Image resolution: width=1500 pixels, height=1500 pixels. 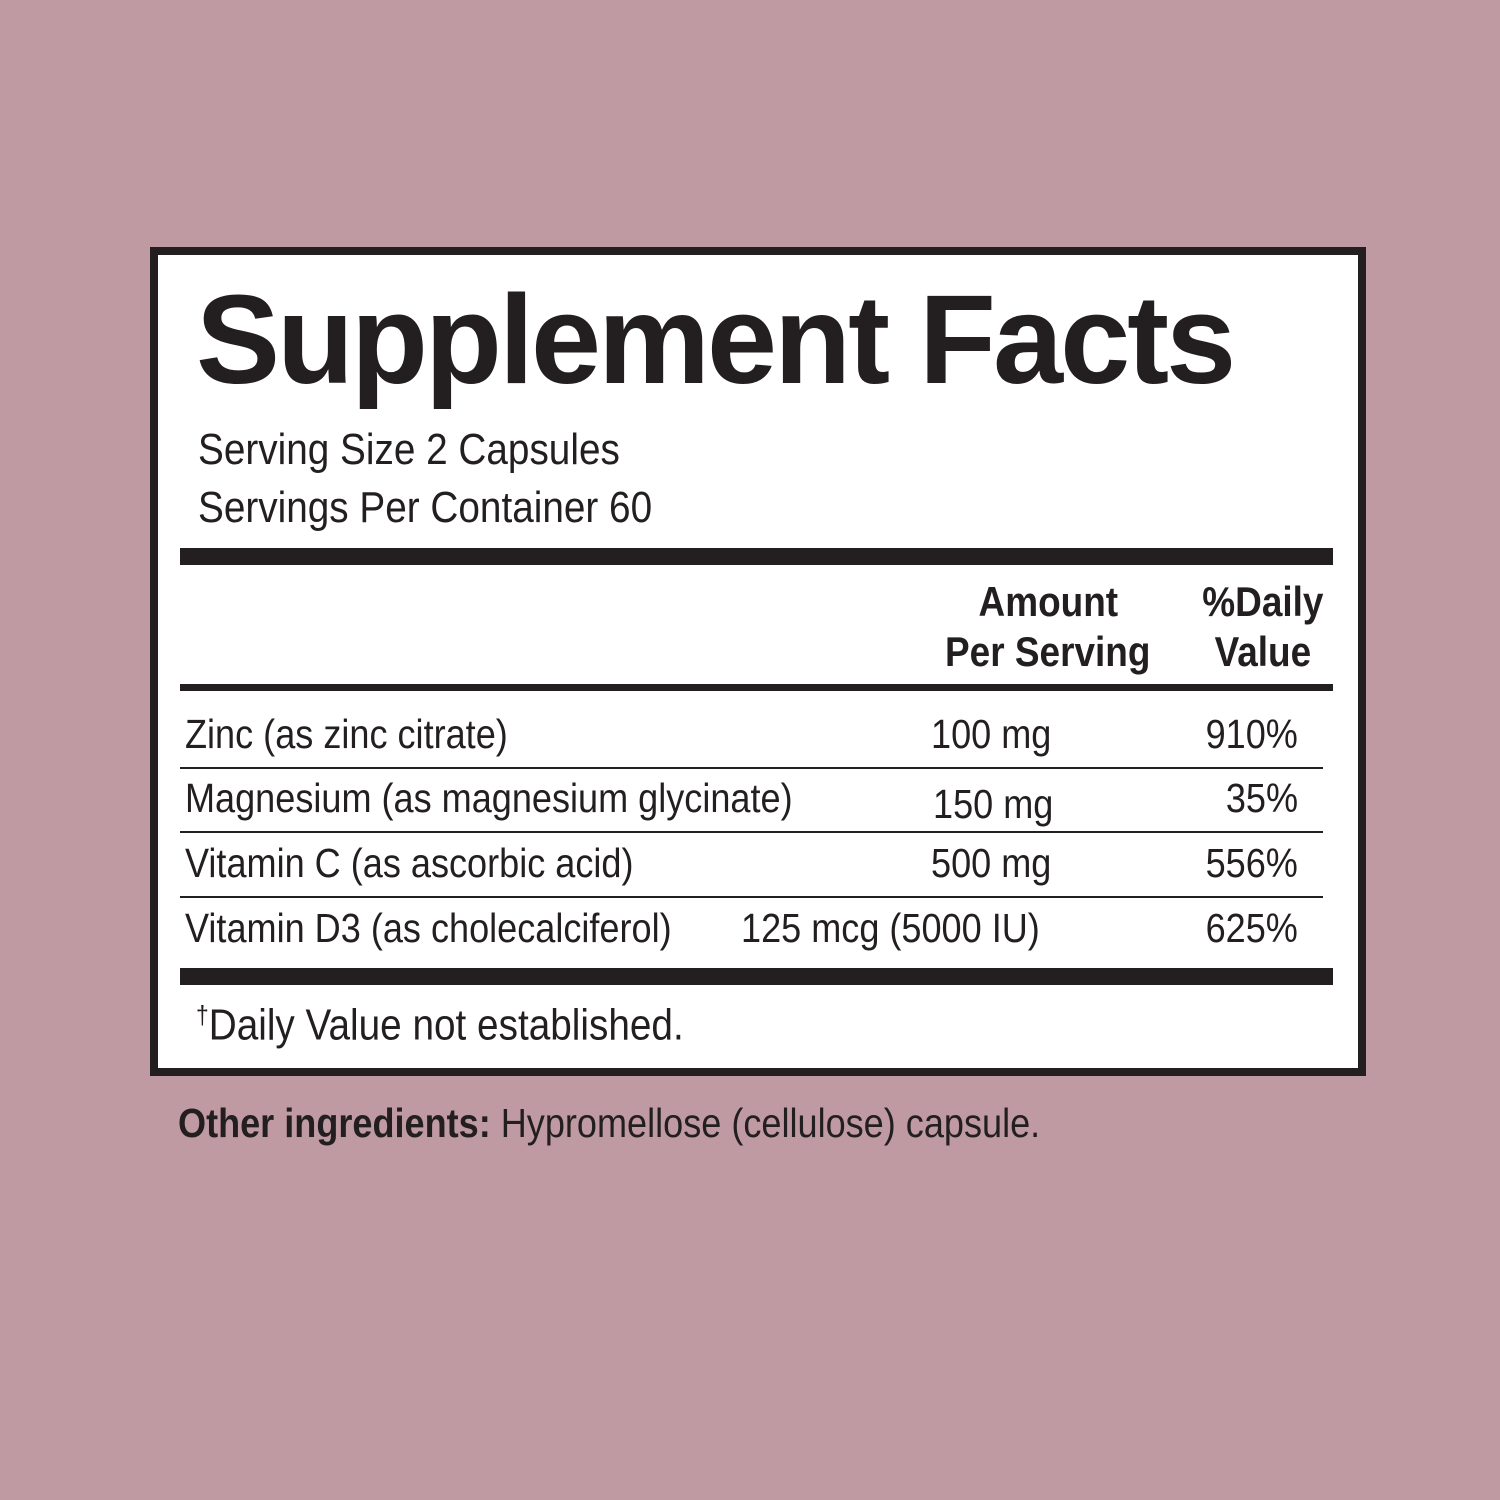 I want to click on footnote: †Daily Value not established., so click(x=440, y=1025).